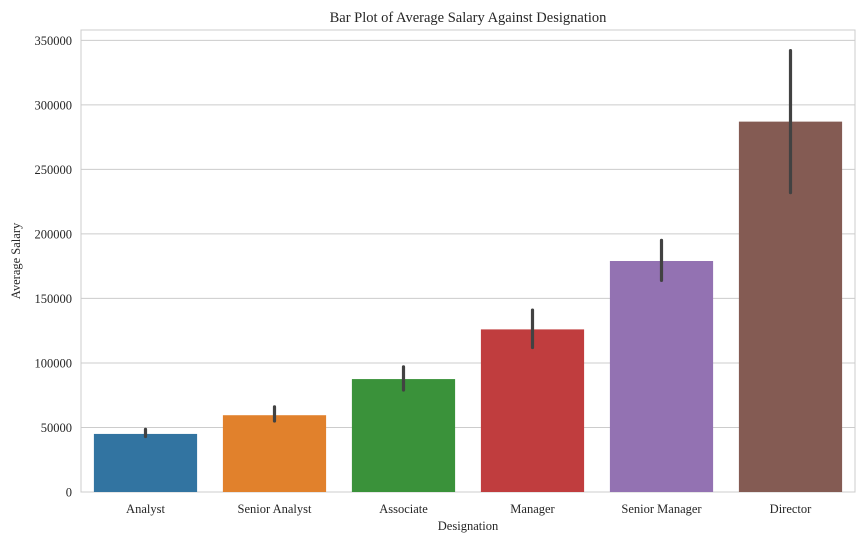 The image size is (865, 545). What do you see at coordinates (532, 509) in the screenshot?
I see `x-tick-label: Manager` at bounding box center [532, 509].